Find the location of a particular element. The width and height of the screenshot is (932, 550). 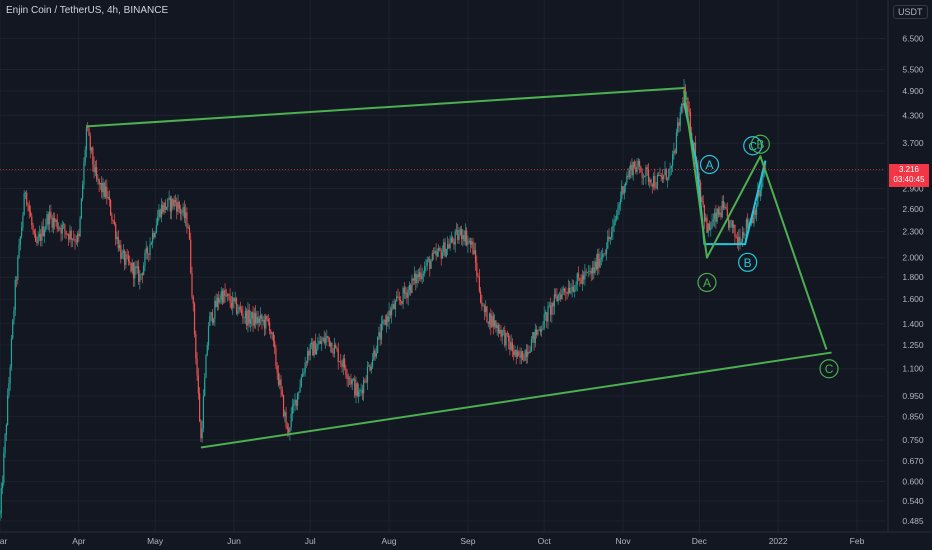

green-wave-label: B is located at coordinates (760, 145).